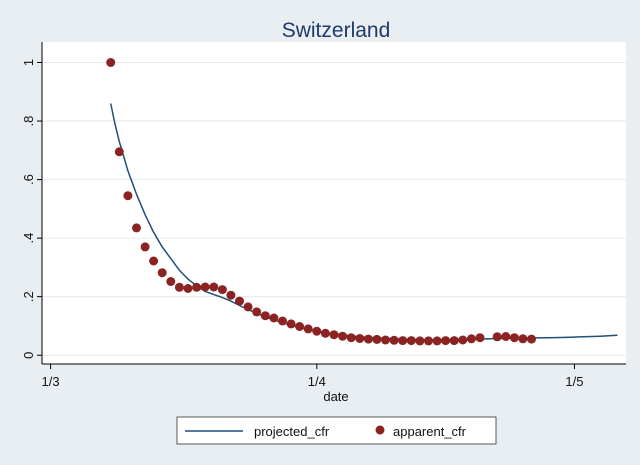 Image resolution: width=640 pixels, height=465 pixels. I want to click on legend: projected_cfr apparent_cfr, so click(336, 430).